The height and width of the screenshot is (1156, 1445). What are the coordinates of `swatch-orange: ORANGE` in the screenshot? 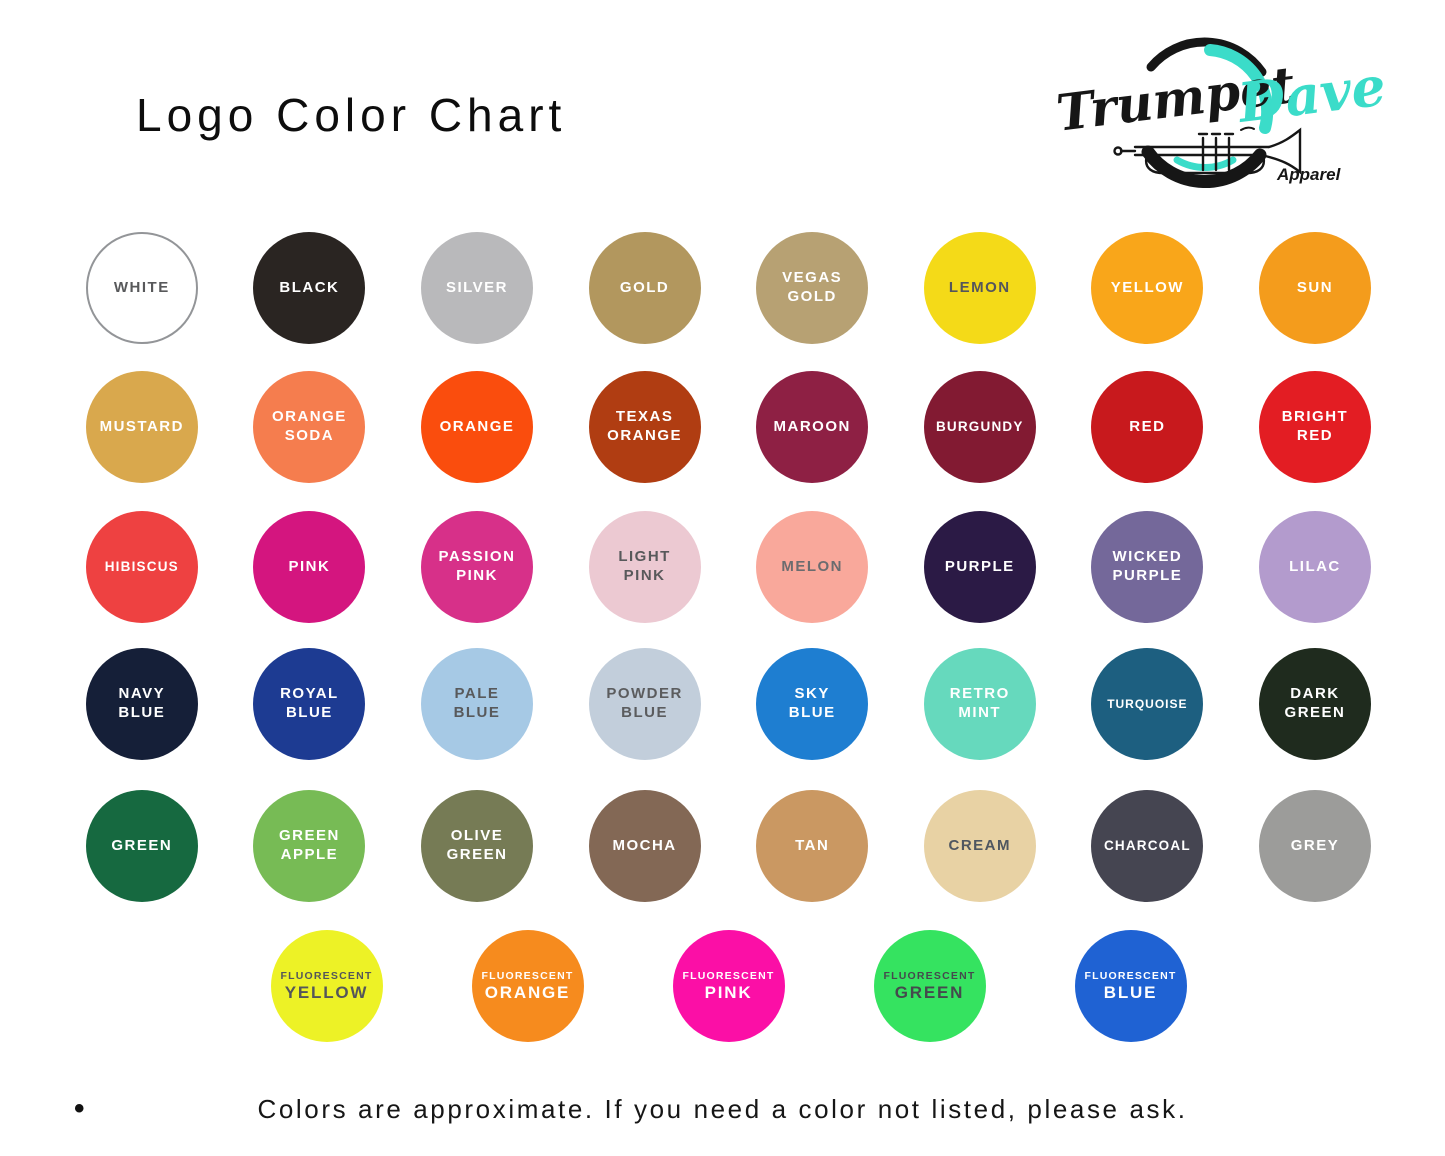 It's located at (476, 427).